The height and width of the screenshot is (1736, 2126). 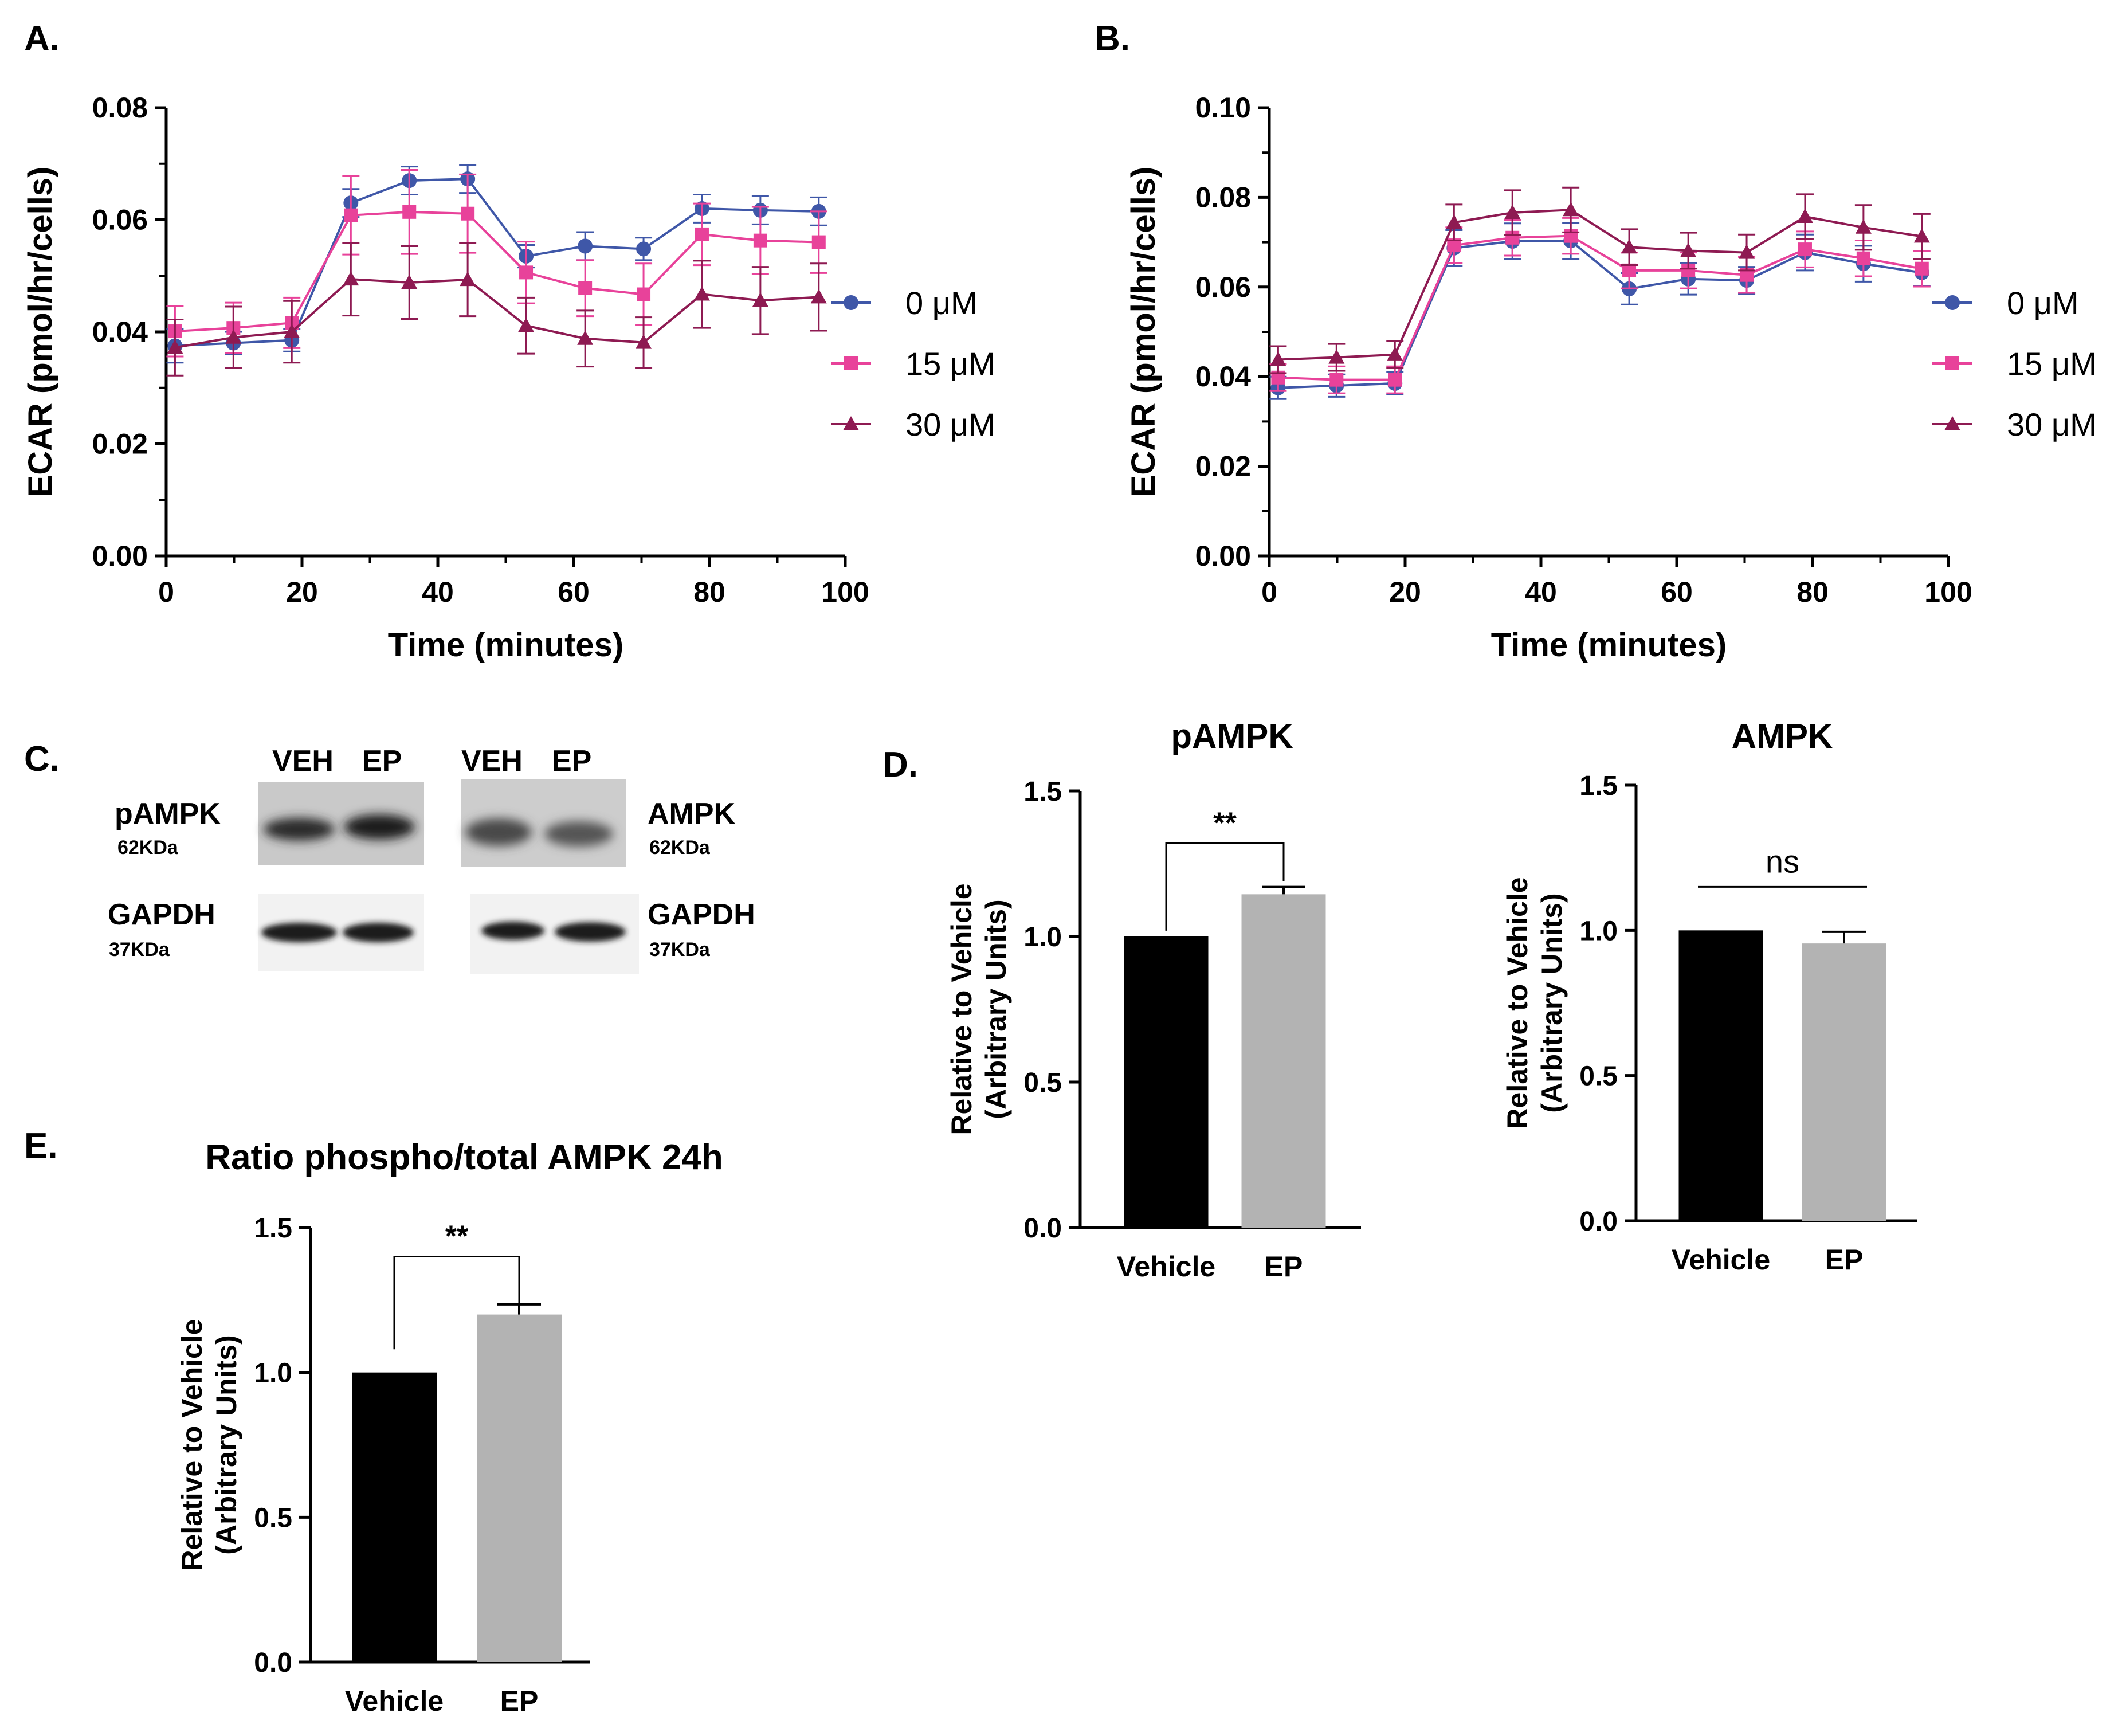 What do you see at coordinates (1223, 556) in the screenshot?
I see `chart-B-y-tick-label: 0.00` at bounding box center [1223, 556].